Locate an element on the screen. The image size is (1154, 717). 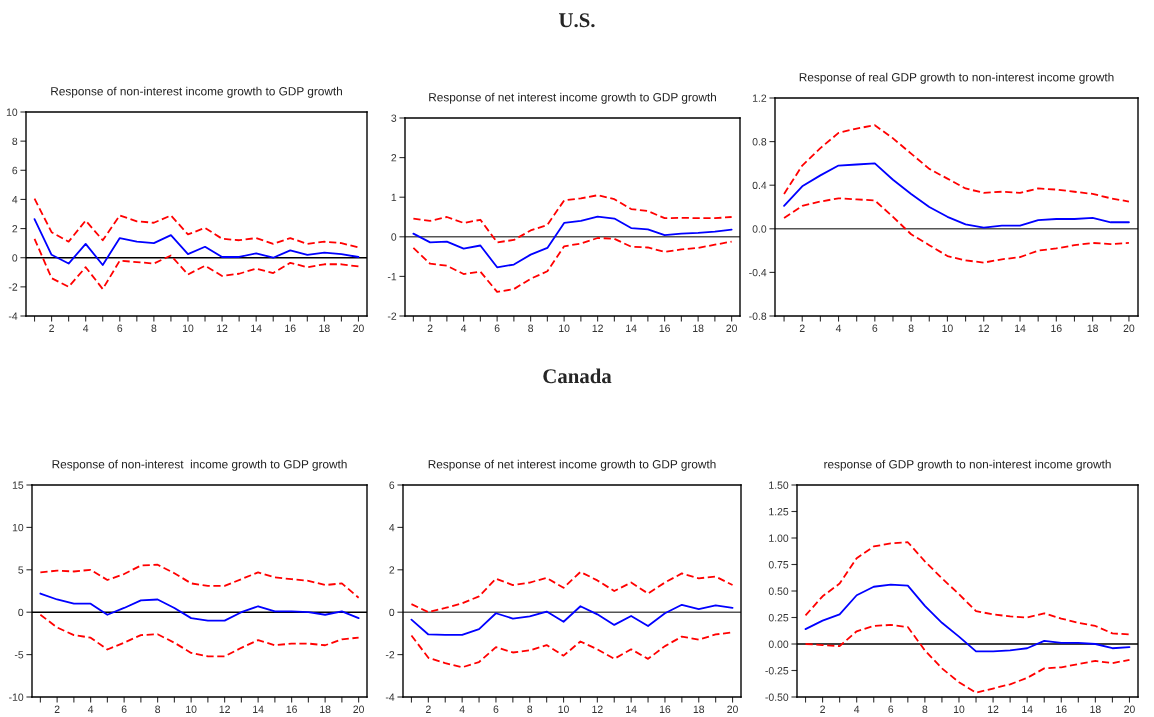
text: U.S. is located at coordinates (576, 20).